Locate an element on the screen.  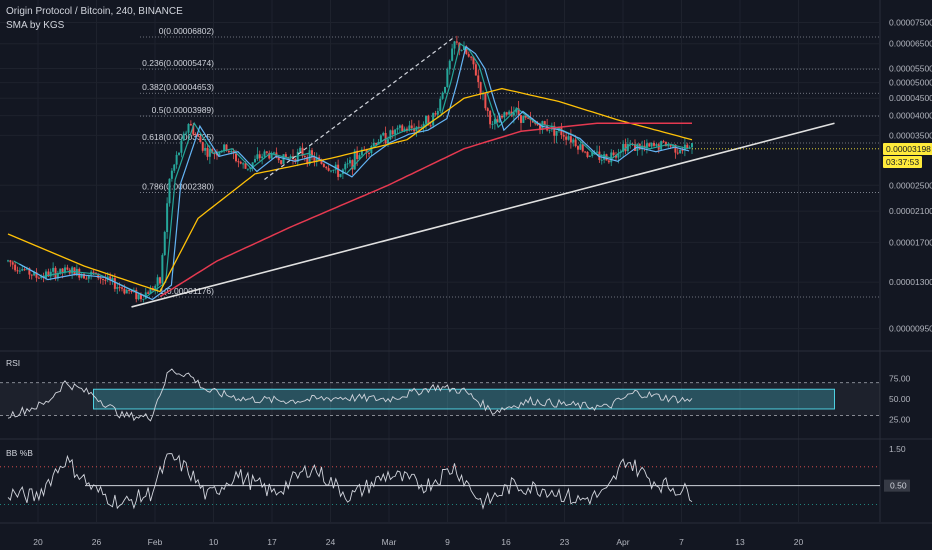
time-tick-label: 9 is located at coordinates (447, 542).